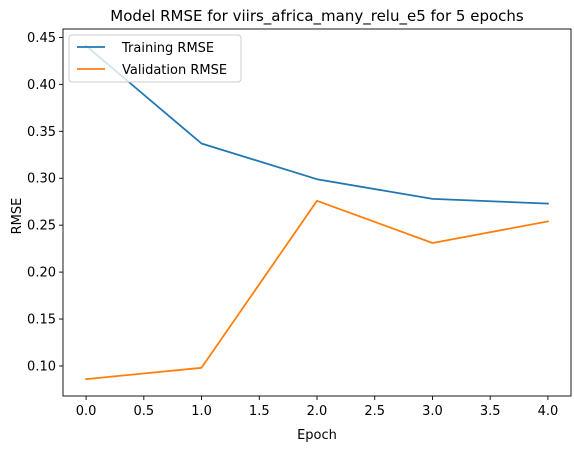  Describe the element at coordinates (317, 411) in the screenshot. I see `x-tick-label: 2.0` at that location.